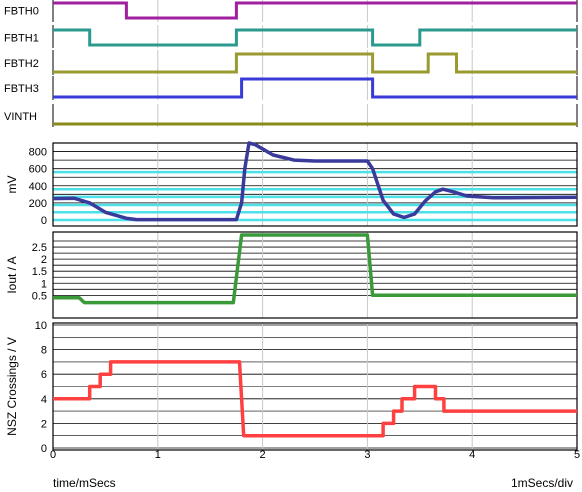  Describe the element at coordinates (12, 386) in the screenshot. I see `y-axis-label-nsz: NSZ Crossings / V` at that location.